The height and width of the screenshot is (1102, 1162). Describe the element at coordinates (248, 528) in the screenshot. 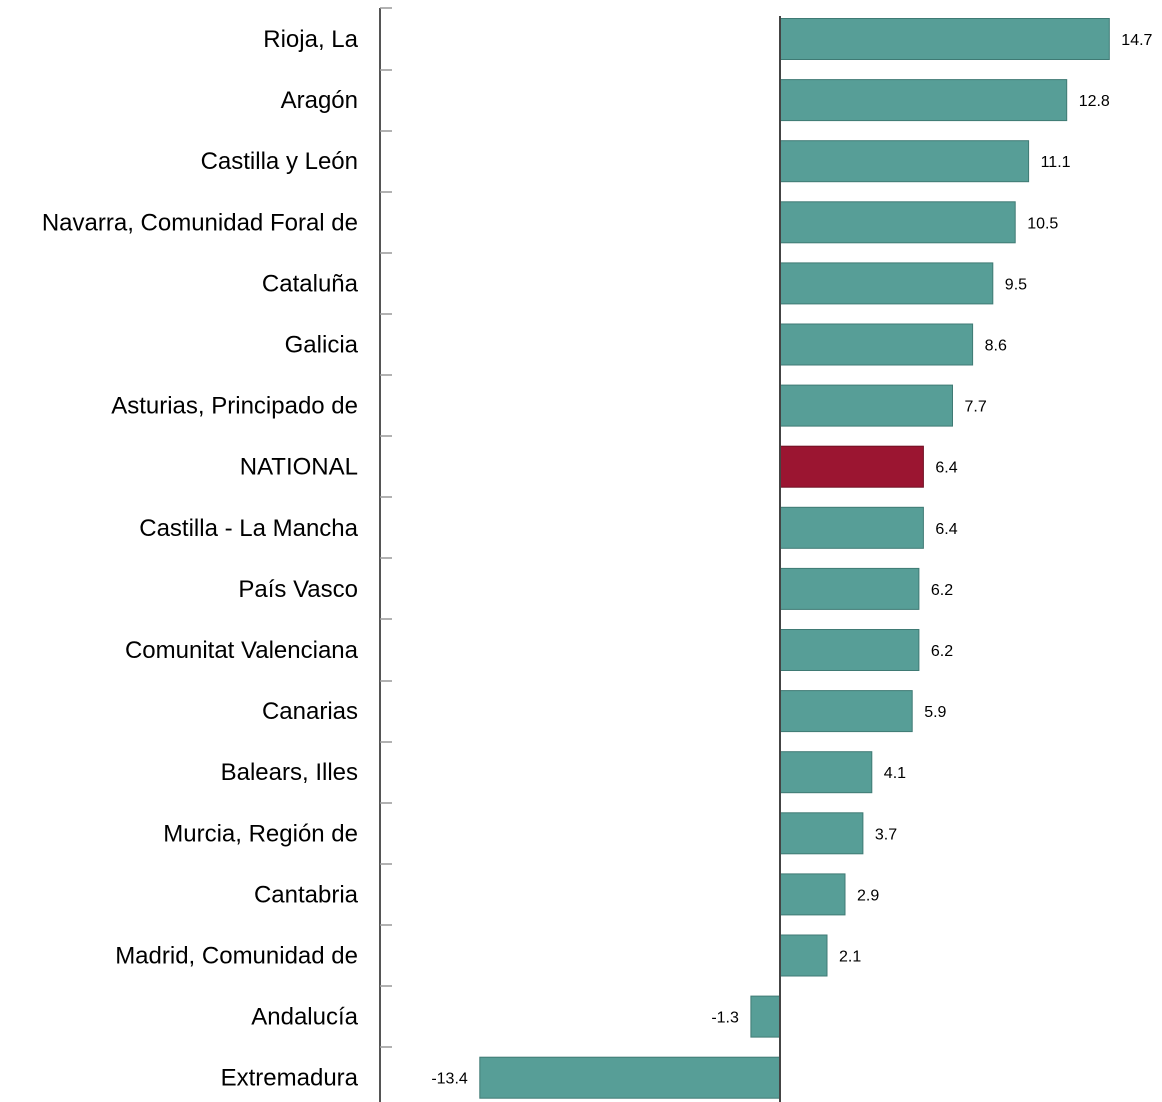

I see `category-label: Castilla - La Mancha` at that location.